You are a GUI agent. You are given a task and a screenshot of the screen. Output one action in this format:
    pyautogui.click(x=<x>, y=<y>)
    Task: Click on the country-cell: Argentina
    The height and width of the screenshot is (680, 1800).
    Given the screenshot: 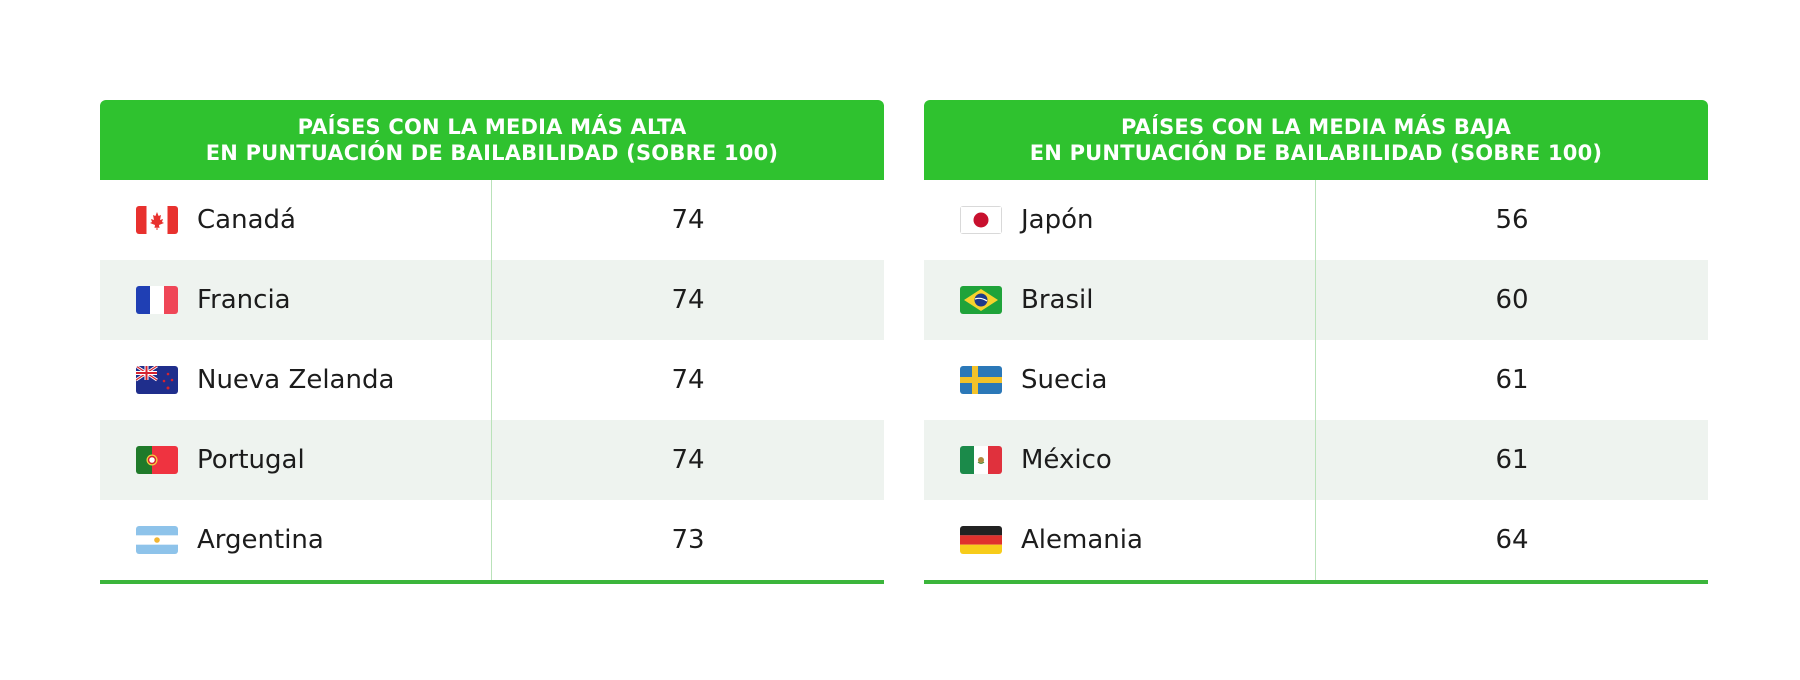 What is the action you would take?
    pyautogui.click(x=296, y=540)
    